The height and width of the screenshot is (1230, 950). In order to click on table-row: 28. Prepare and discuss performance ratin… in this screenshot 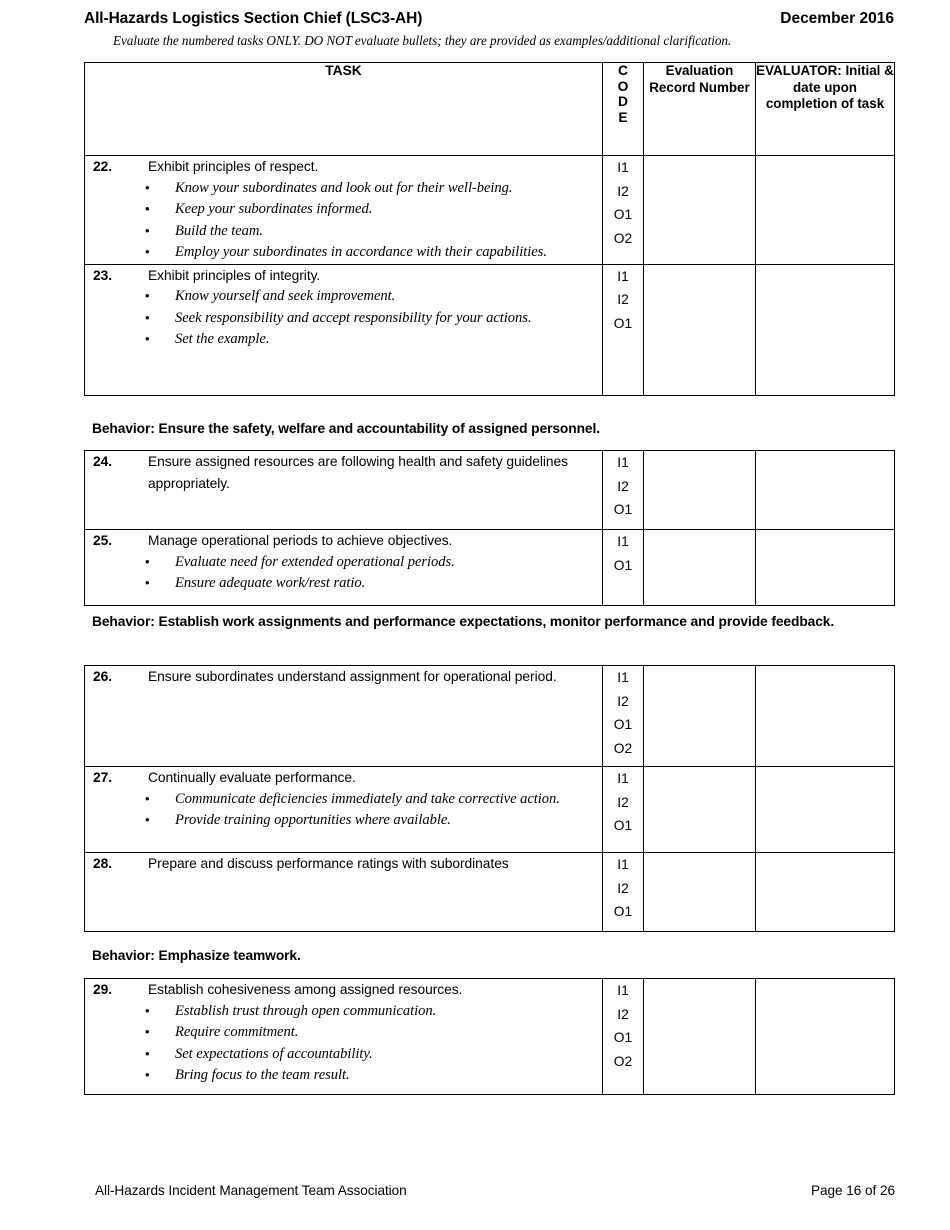, I will do `click(489, 892)`.